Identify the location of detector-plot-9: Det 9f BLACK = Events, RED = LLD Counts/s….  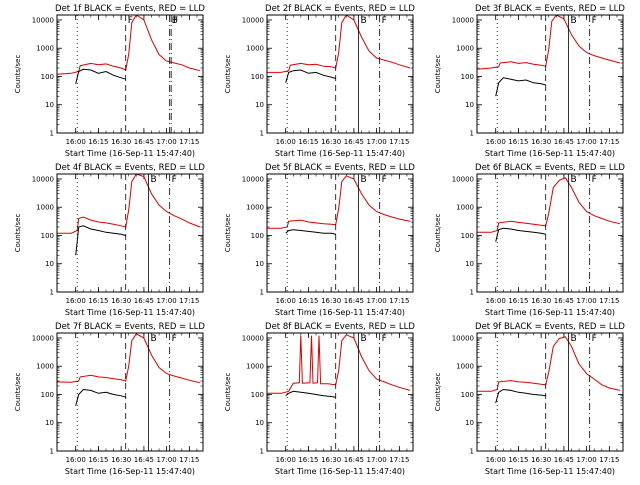
(529, 399).